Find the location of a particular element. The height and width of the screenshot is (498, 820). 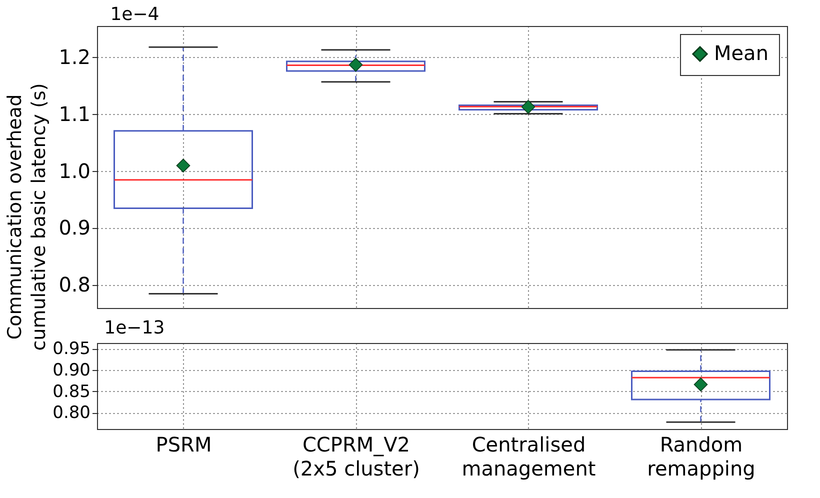

y-tick-label: 1.0 is located at coordinates (74, 170).